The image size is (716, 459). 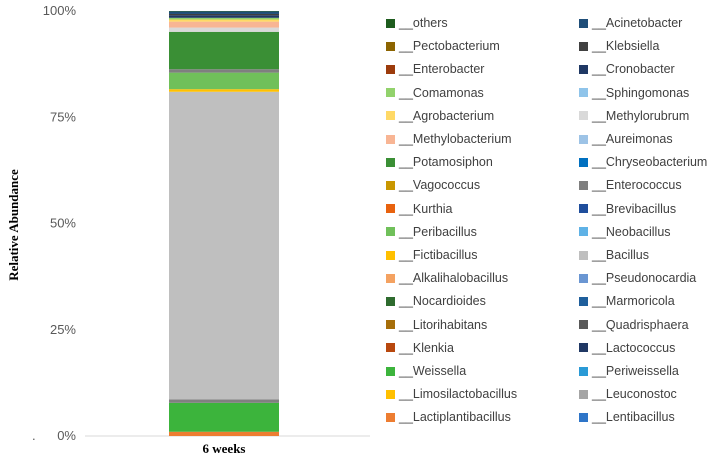 What do you see at coordinates (426, 347) in the screenshot?
I see `legend-label: __Klenkia` at bounding box center [426, 347].